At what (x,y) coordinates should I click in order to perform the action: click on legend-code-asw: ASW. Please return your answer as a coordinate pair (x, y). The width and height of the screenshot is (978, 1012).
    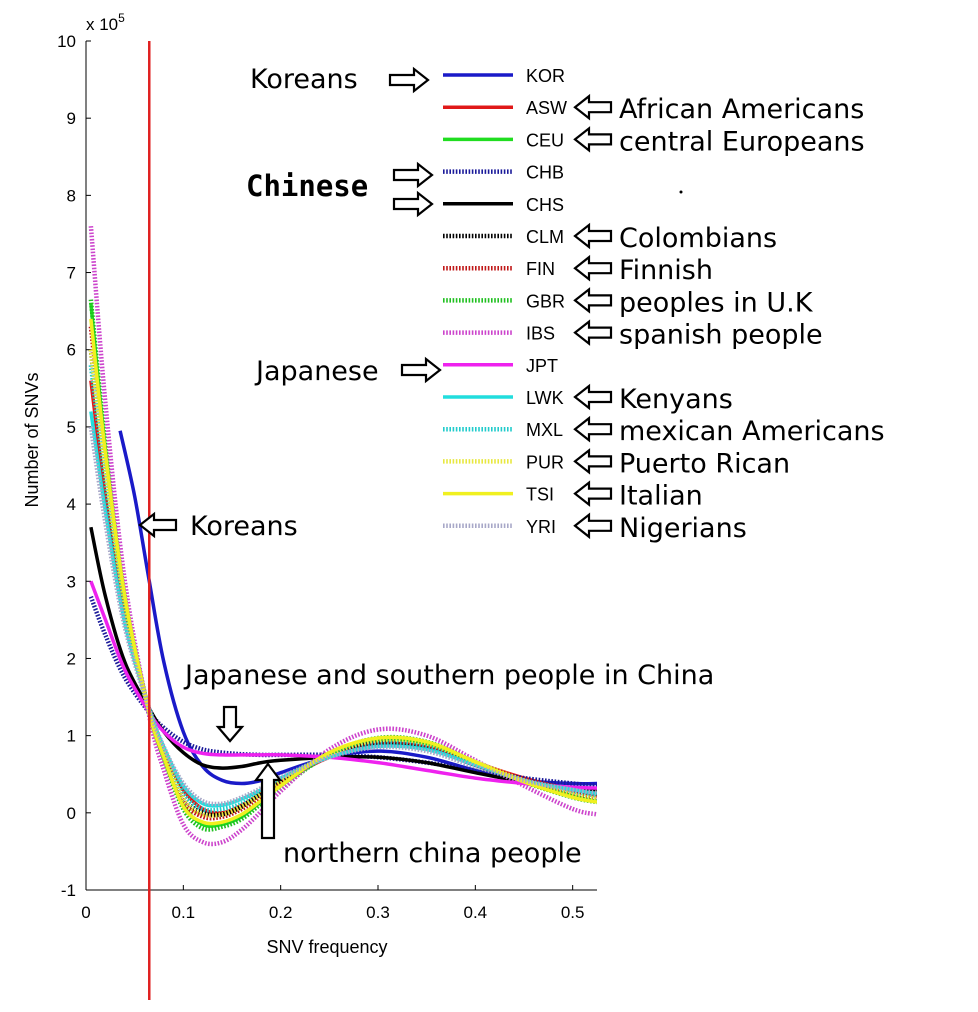
    Looking at the image, I should click on (546, 108).